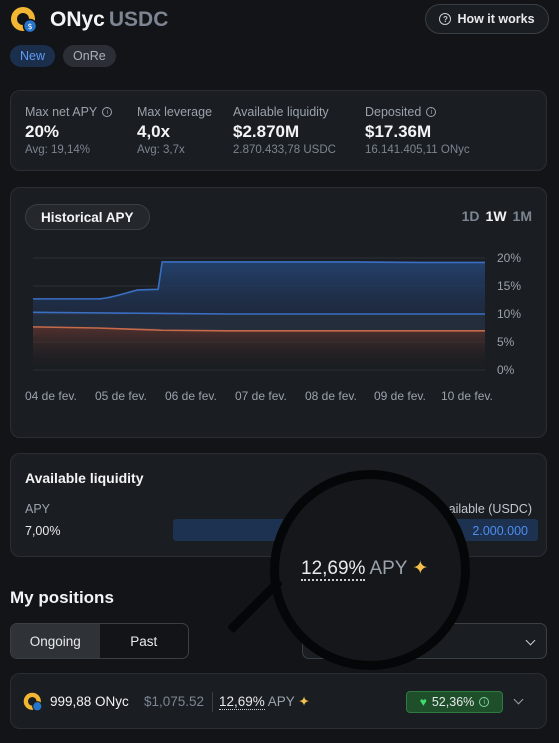 This screenshot has width=559, height=743. I want to click on liquidity-title: Available liquidity, so click(84, 478).